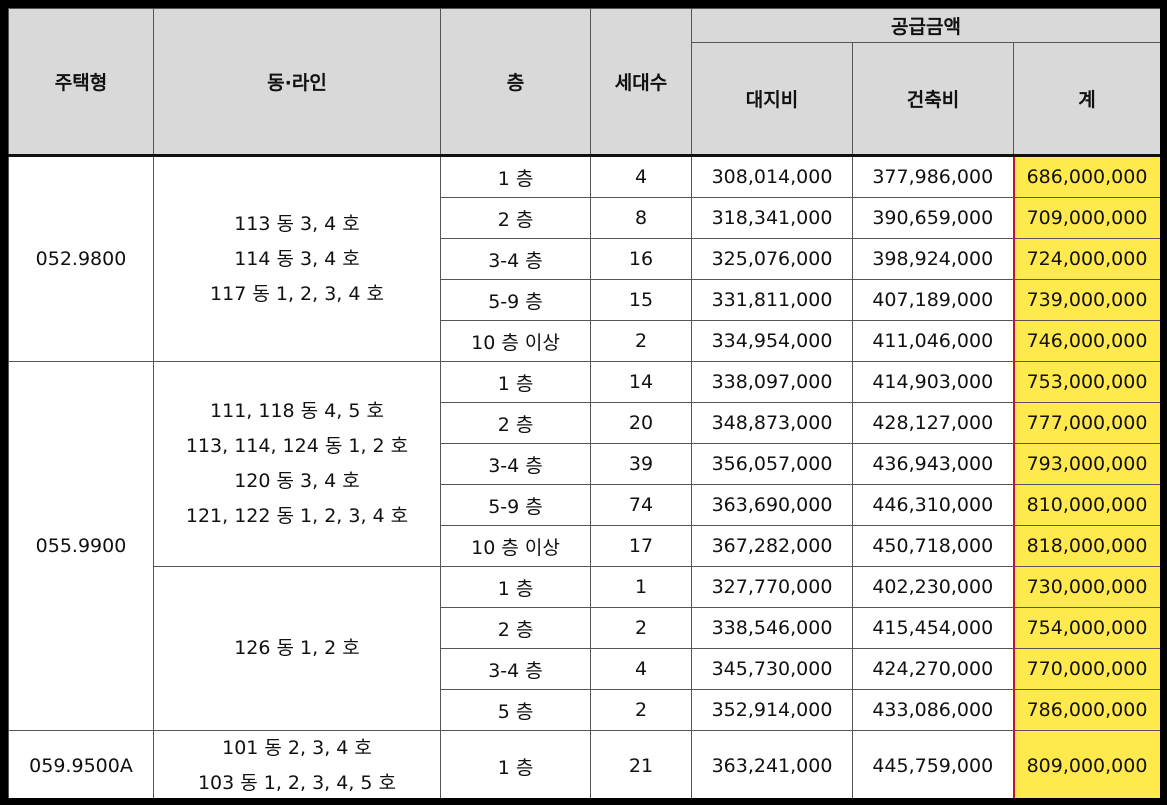  What do you see at coordinates (1086, 546) in the screenshot?
I see `total-cell: 818,000,000` at bounding box center [1086, 546].